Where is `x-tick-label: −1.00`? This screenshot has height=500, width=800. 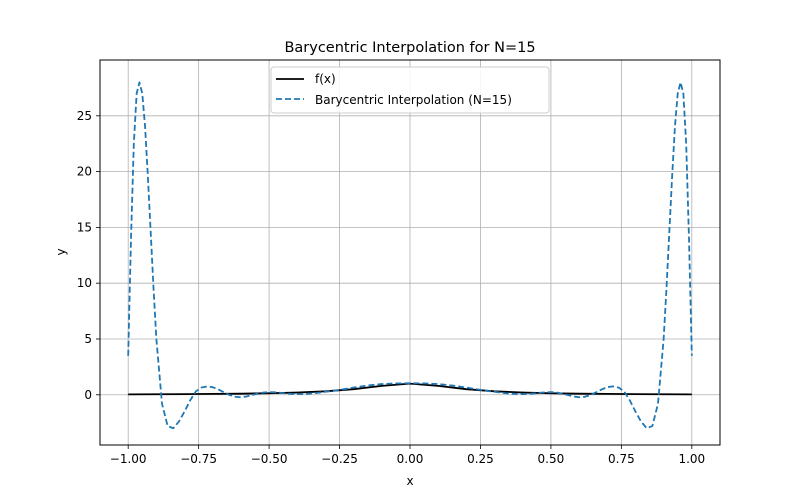 x-tick-label: −1.00 is located at coordinates (128, 459).